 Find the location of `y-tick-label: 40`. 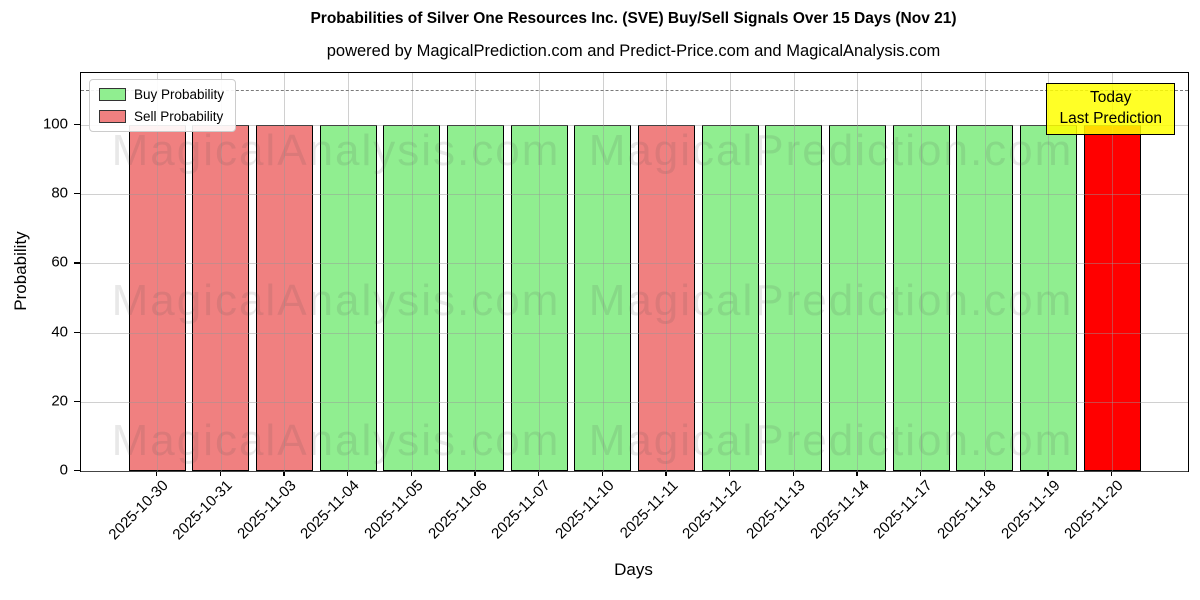

y-tick-label: 40 is located at coordinates (59, 332).